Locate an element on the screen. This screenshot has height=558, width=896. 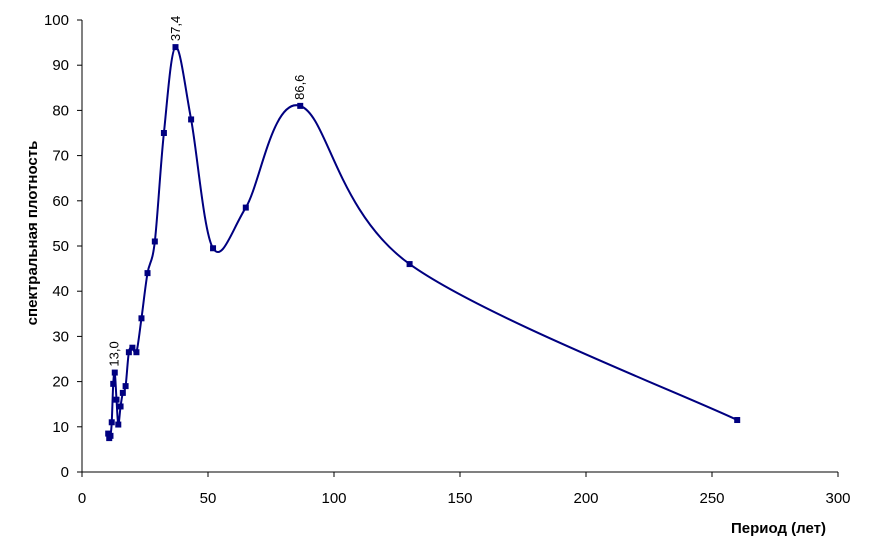
y-tick-label: 20 is located at coordinates (60, 382).